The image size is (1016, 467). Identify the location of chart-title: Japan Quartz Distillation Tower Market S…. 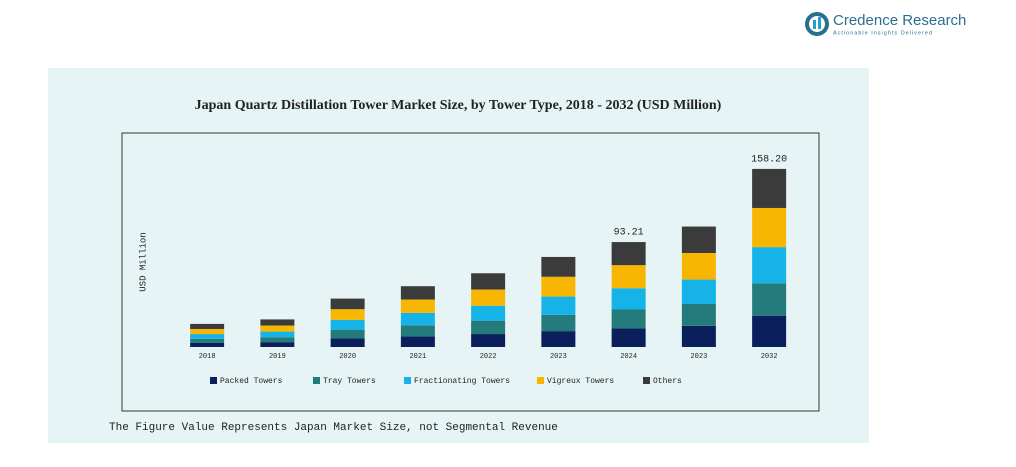
(458, 105).